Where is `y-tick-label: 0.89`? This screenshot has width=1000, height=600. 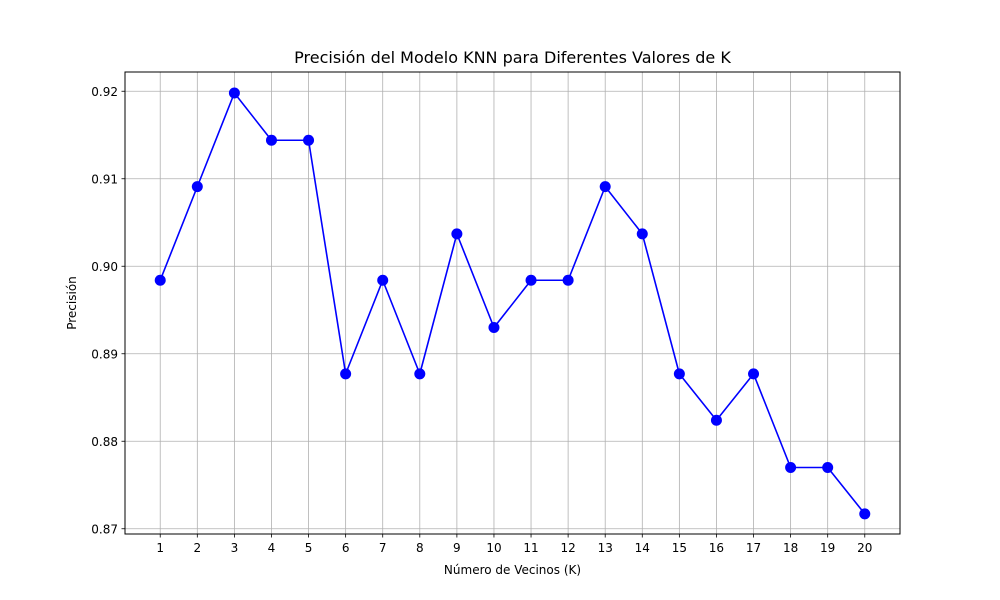 y-tick-label: 0.89 is located at coordinates (104, 354).